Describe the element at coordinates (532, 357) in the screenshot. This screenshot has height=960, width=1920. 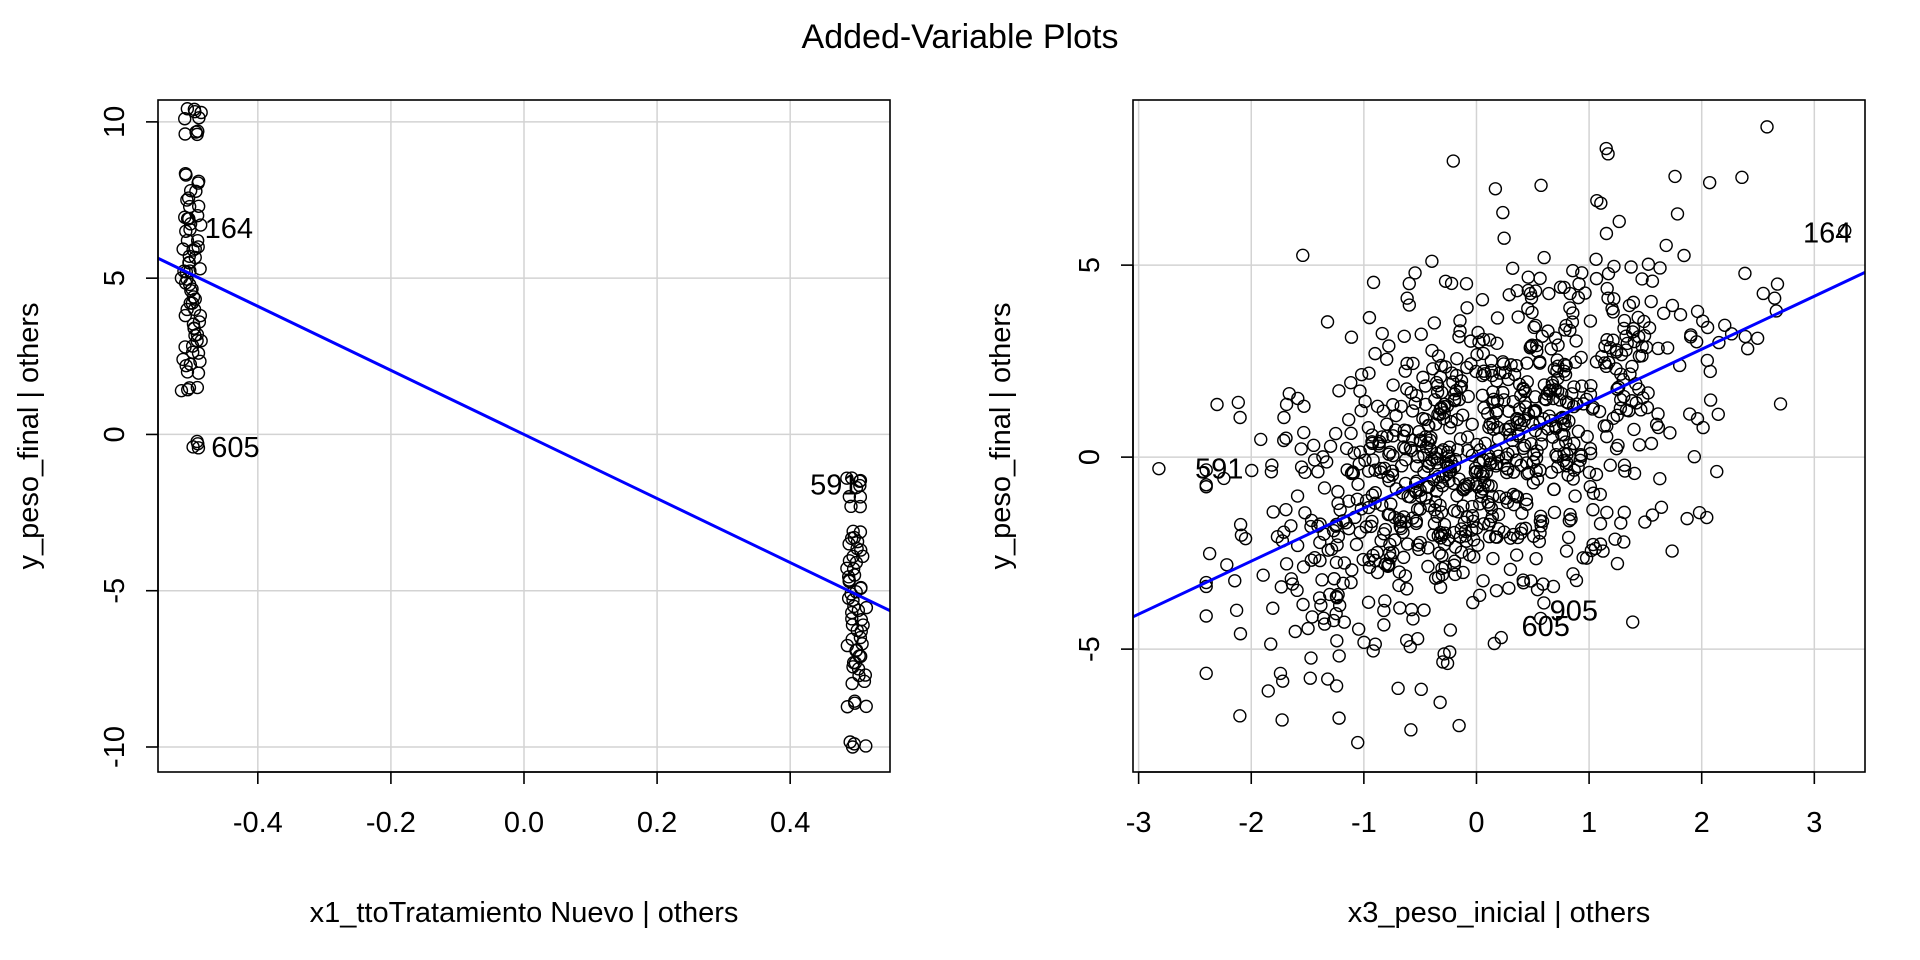
I see `point-labels: 164 605 591` at that location.